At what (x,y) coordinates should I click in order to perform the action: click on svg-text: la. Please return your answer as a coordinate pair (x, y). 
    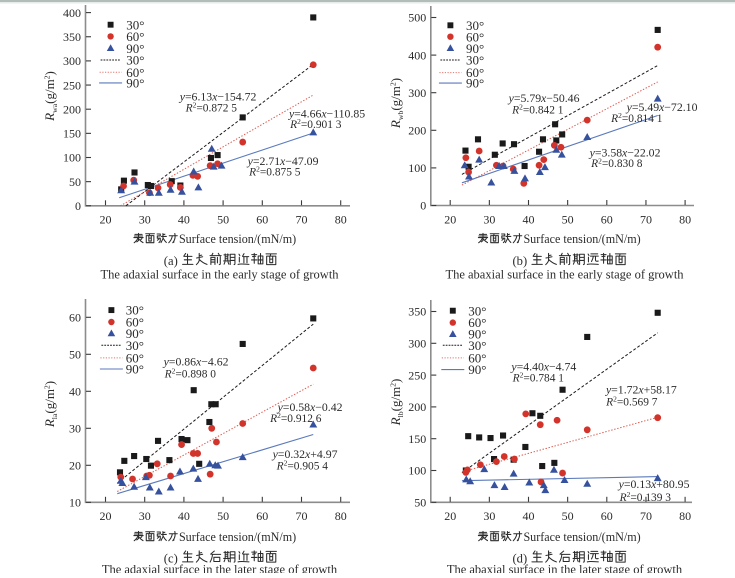
    Looking at the image, I should click on (54, 416).